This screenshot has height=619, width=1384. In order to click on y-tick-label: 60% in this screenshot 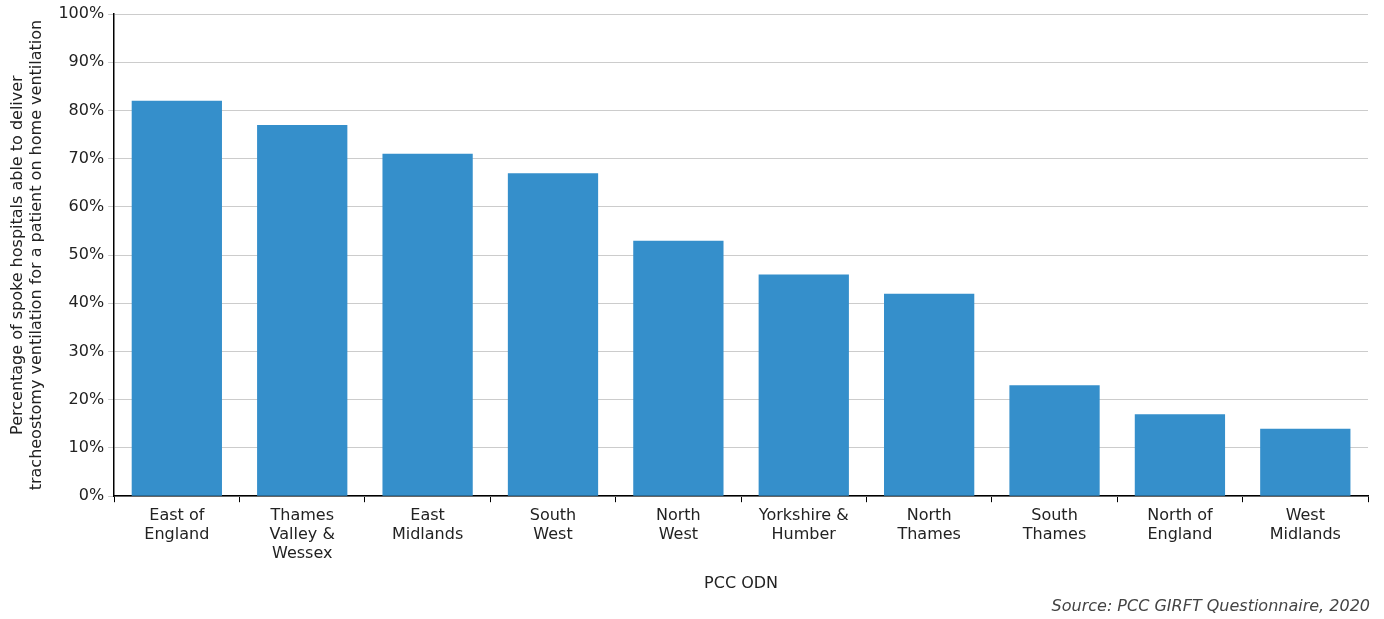, I will do `click(86, 206)`.